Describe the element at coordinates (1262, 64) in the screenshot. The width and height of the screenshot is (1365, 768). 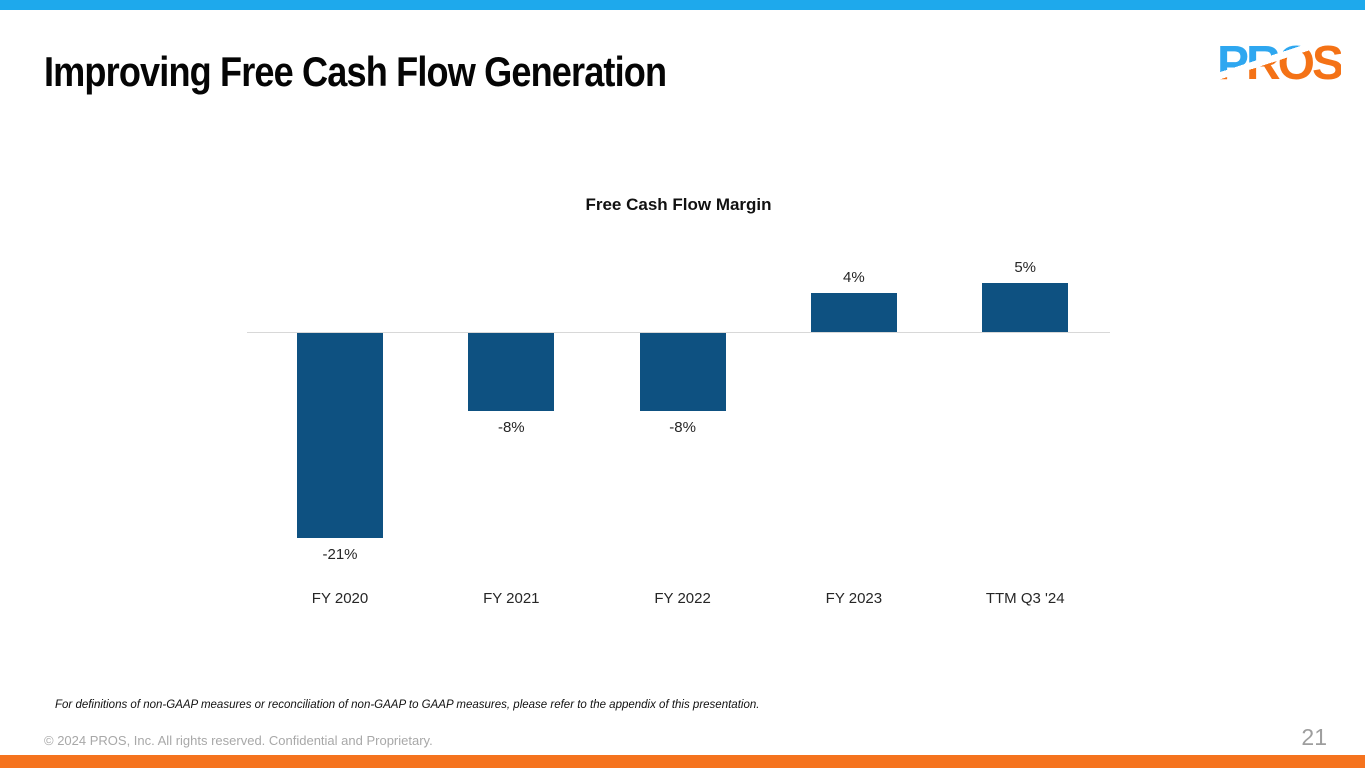
I see `pros-logo: PROS` at that location.